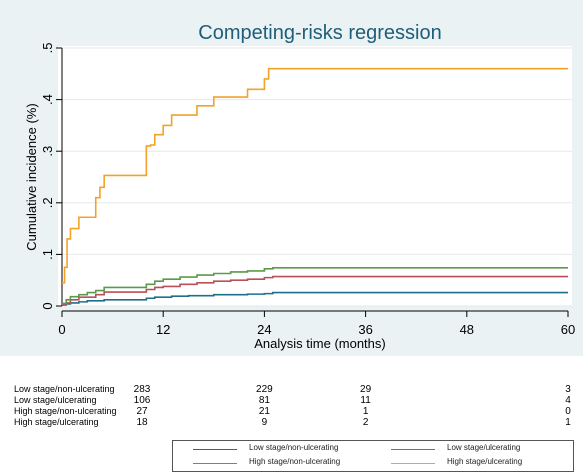 The height and width of the screenshot is (474, 583). What do you see at coordinates (264, 400) in the screenshot?
I see `risk-table-cell: 81` at bounding box center [264, 400].